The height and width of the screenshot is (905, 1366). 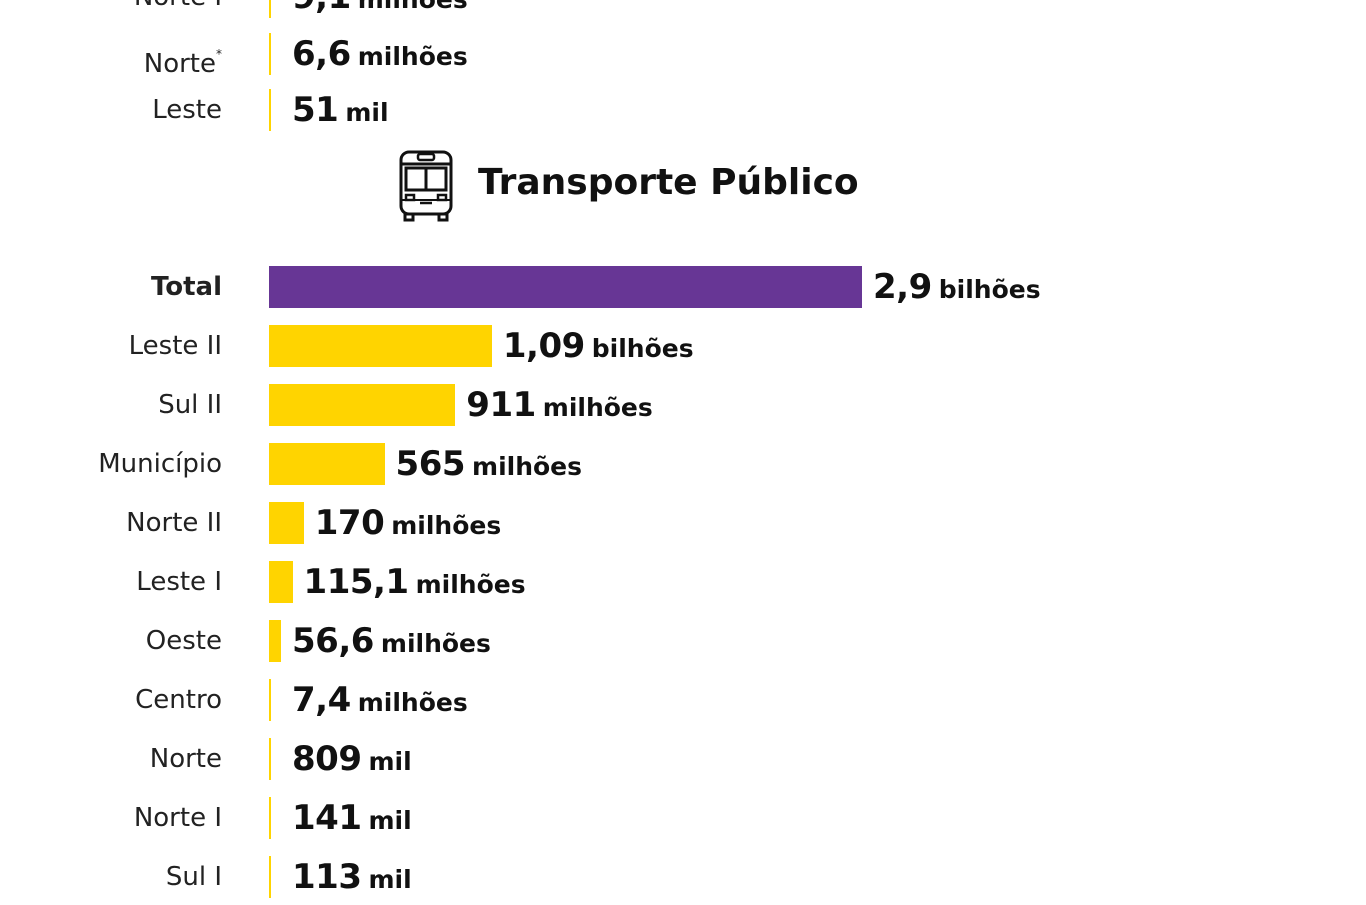 I want to click on data-label-number: 9,1, so click(x=321, y=8).